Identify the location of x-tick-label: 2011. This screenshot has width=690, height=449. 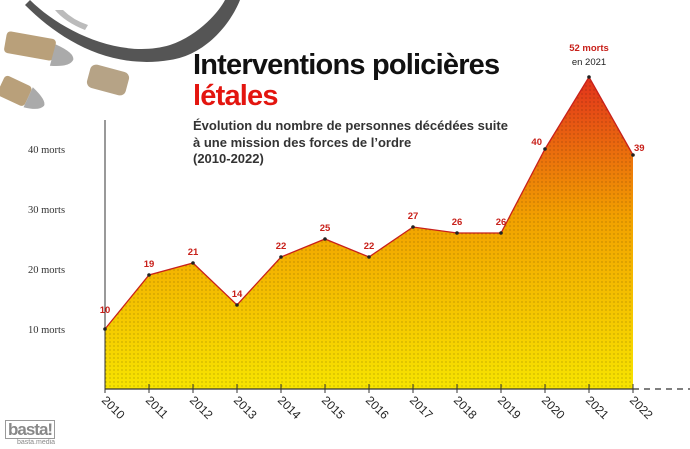
(157, 407).